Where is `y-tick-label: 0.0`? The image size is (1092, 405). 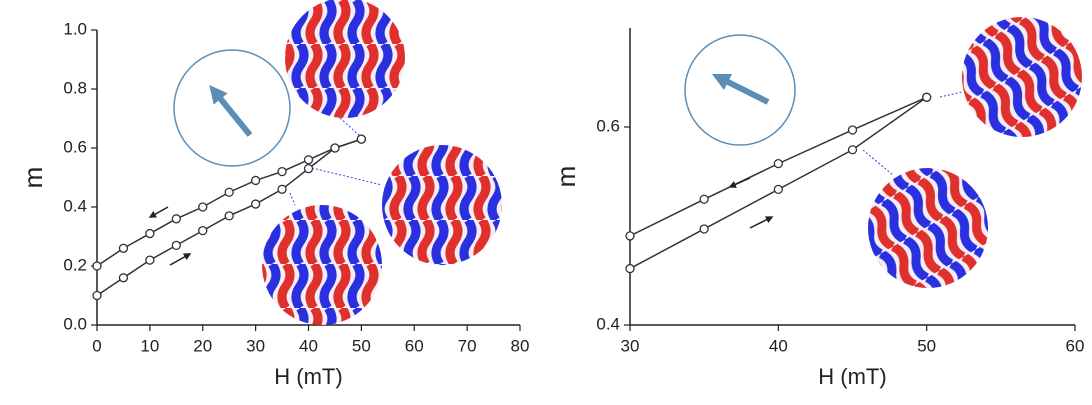 y-tick-label: 0.0 is located at coordinates (75, 323).